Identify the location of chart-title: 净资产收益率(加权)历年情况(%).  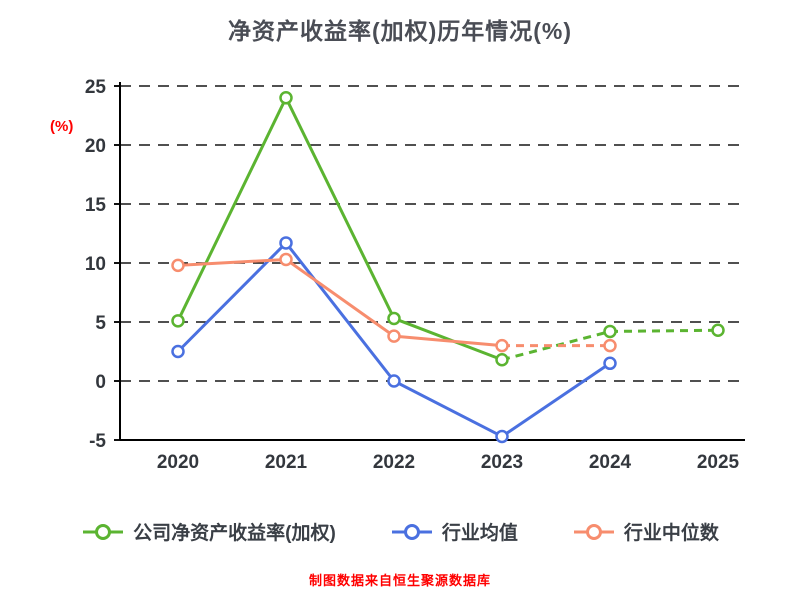
(400, 31).